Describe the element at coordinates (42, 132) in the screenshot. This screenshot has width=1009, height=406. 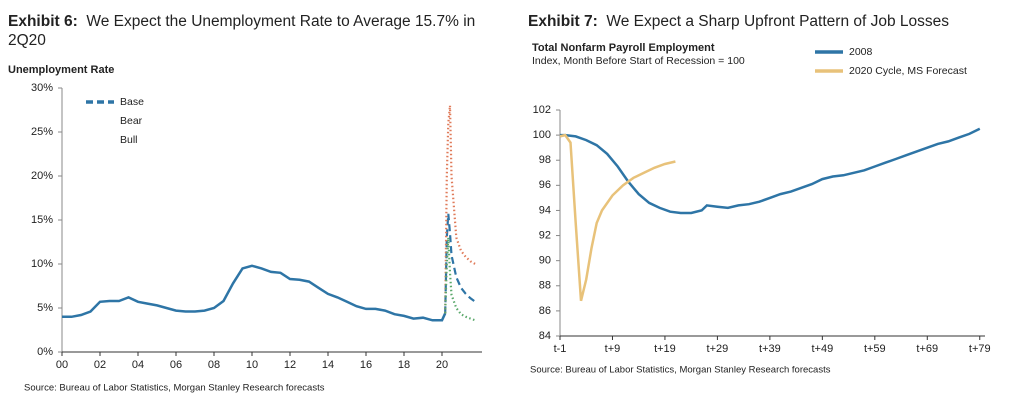
I see `y-tick-label: 25%` at that location.